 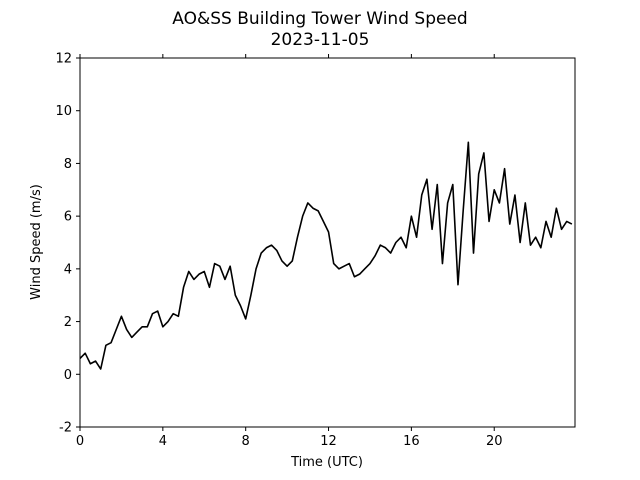 What do you see at coordinates (319, 19) in the screenshot?
I see `chart-title: AO&SS Building Tower Wind Speed` at bounding box center [319, 19].